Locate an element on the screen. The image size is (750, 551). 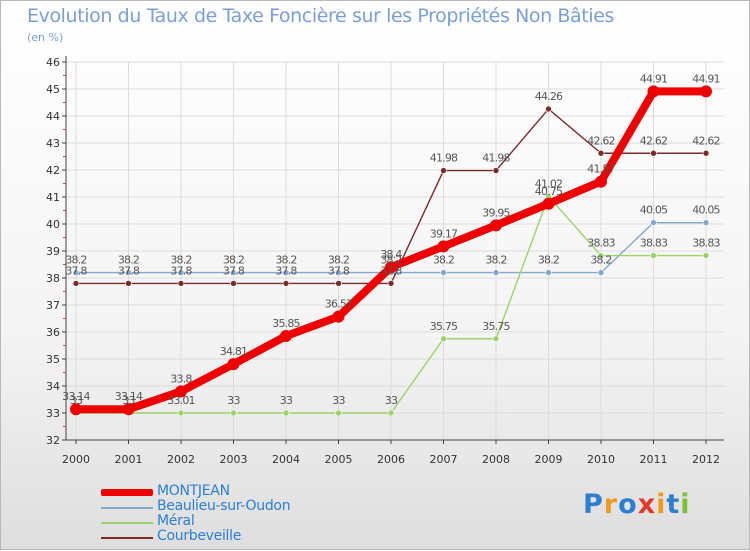
data-label-montjean: 38.4 is located at coordinates (391, 254).